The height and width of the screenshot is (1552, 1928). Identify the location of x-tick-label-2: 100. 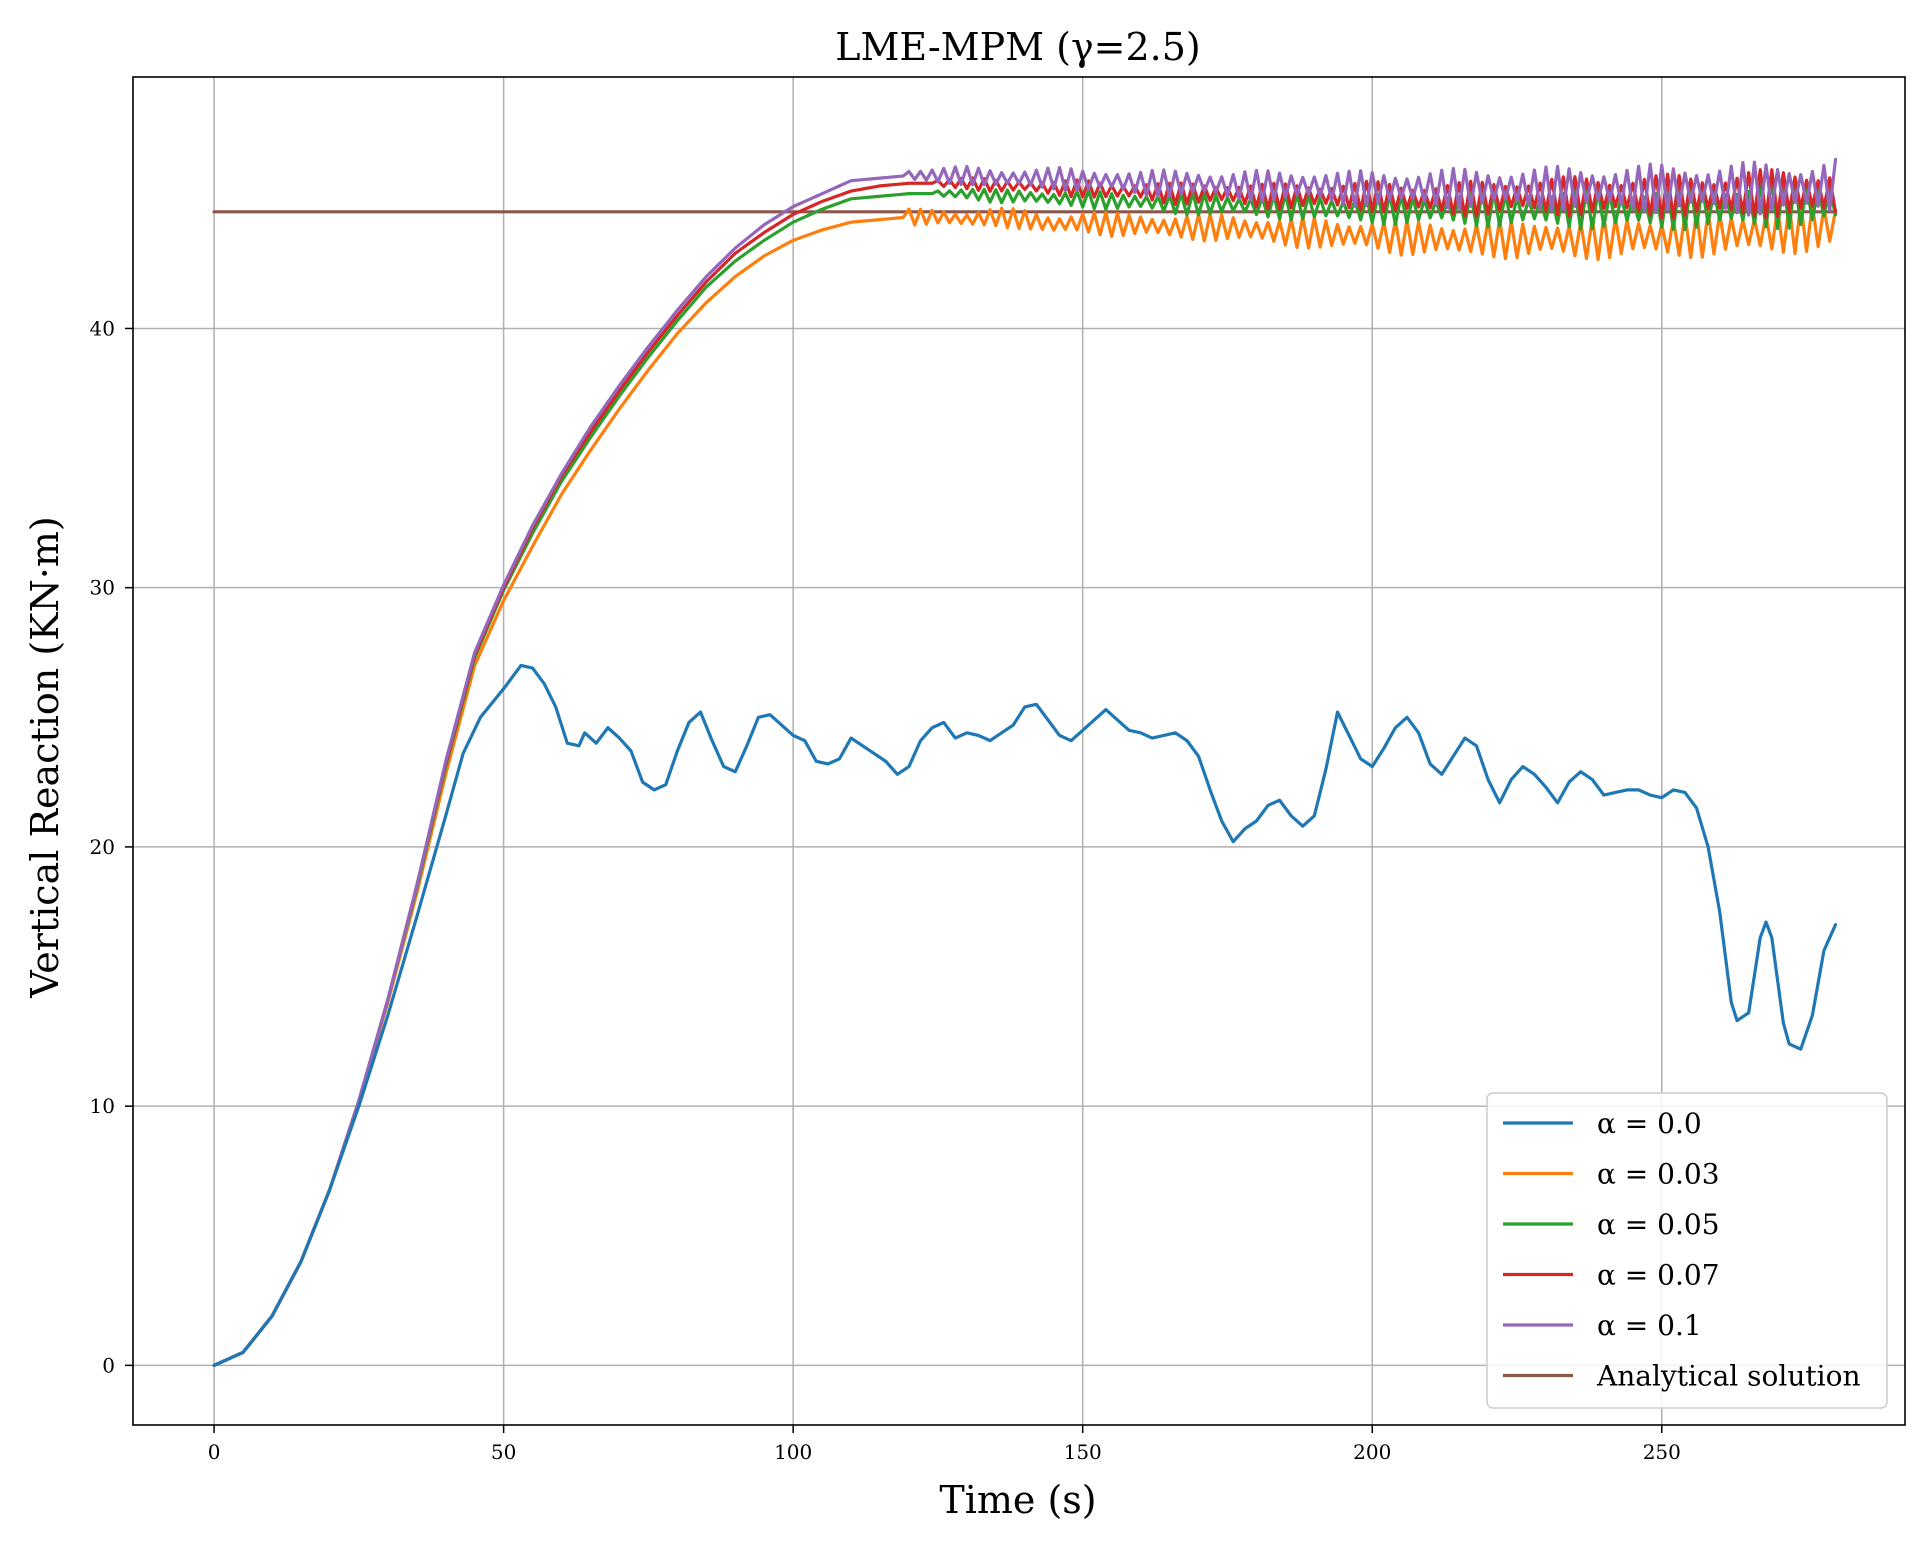
(793, 1452).